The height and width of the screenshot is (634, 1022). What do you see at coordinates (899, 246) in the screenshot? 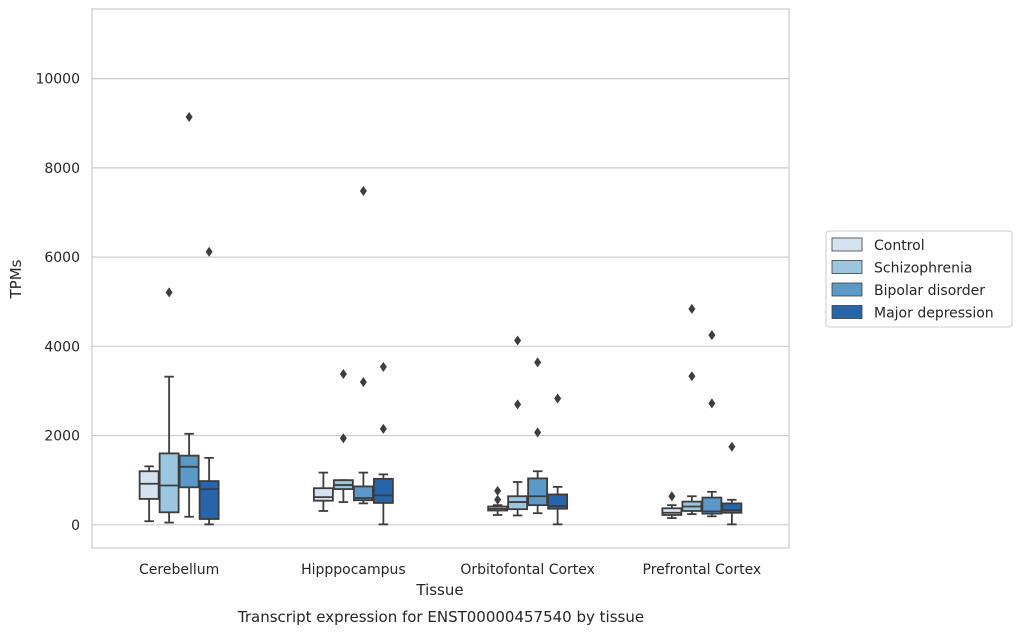
I see `legend-label: Control` at bounding box center [899, 246].